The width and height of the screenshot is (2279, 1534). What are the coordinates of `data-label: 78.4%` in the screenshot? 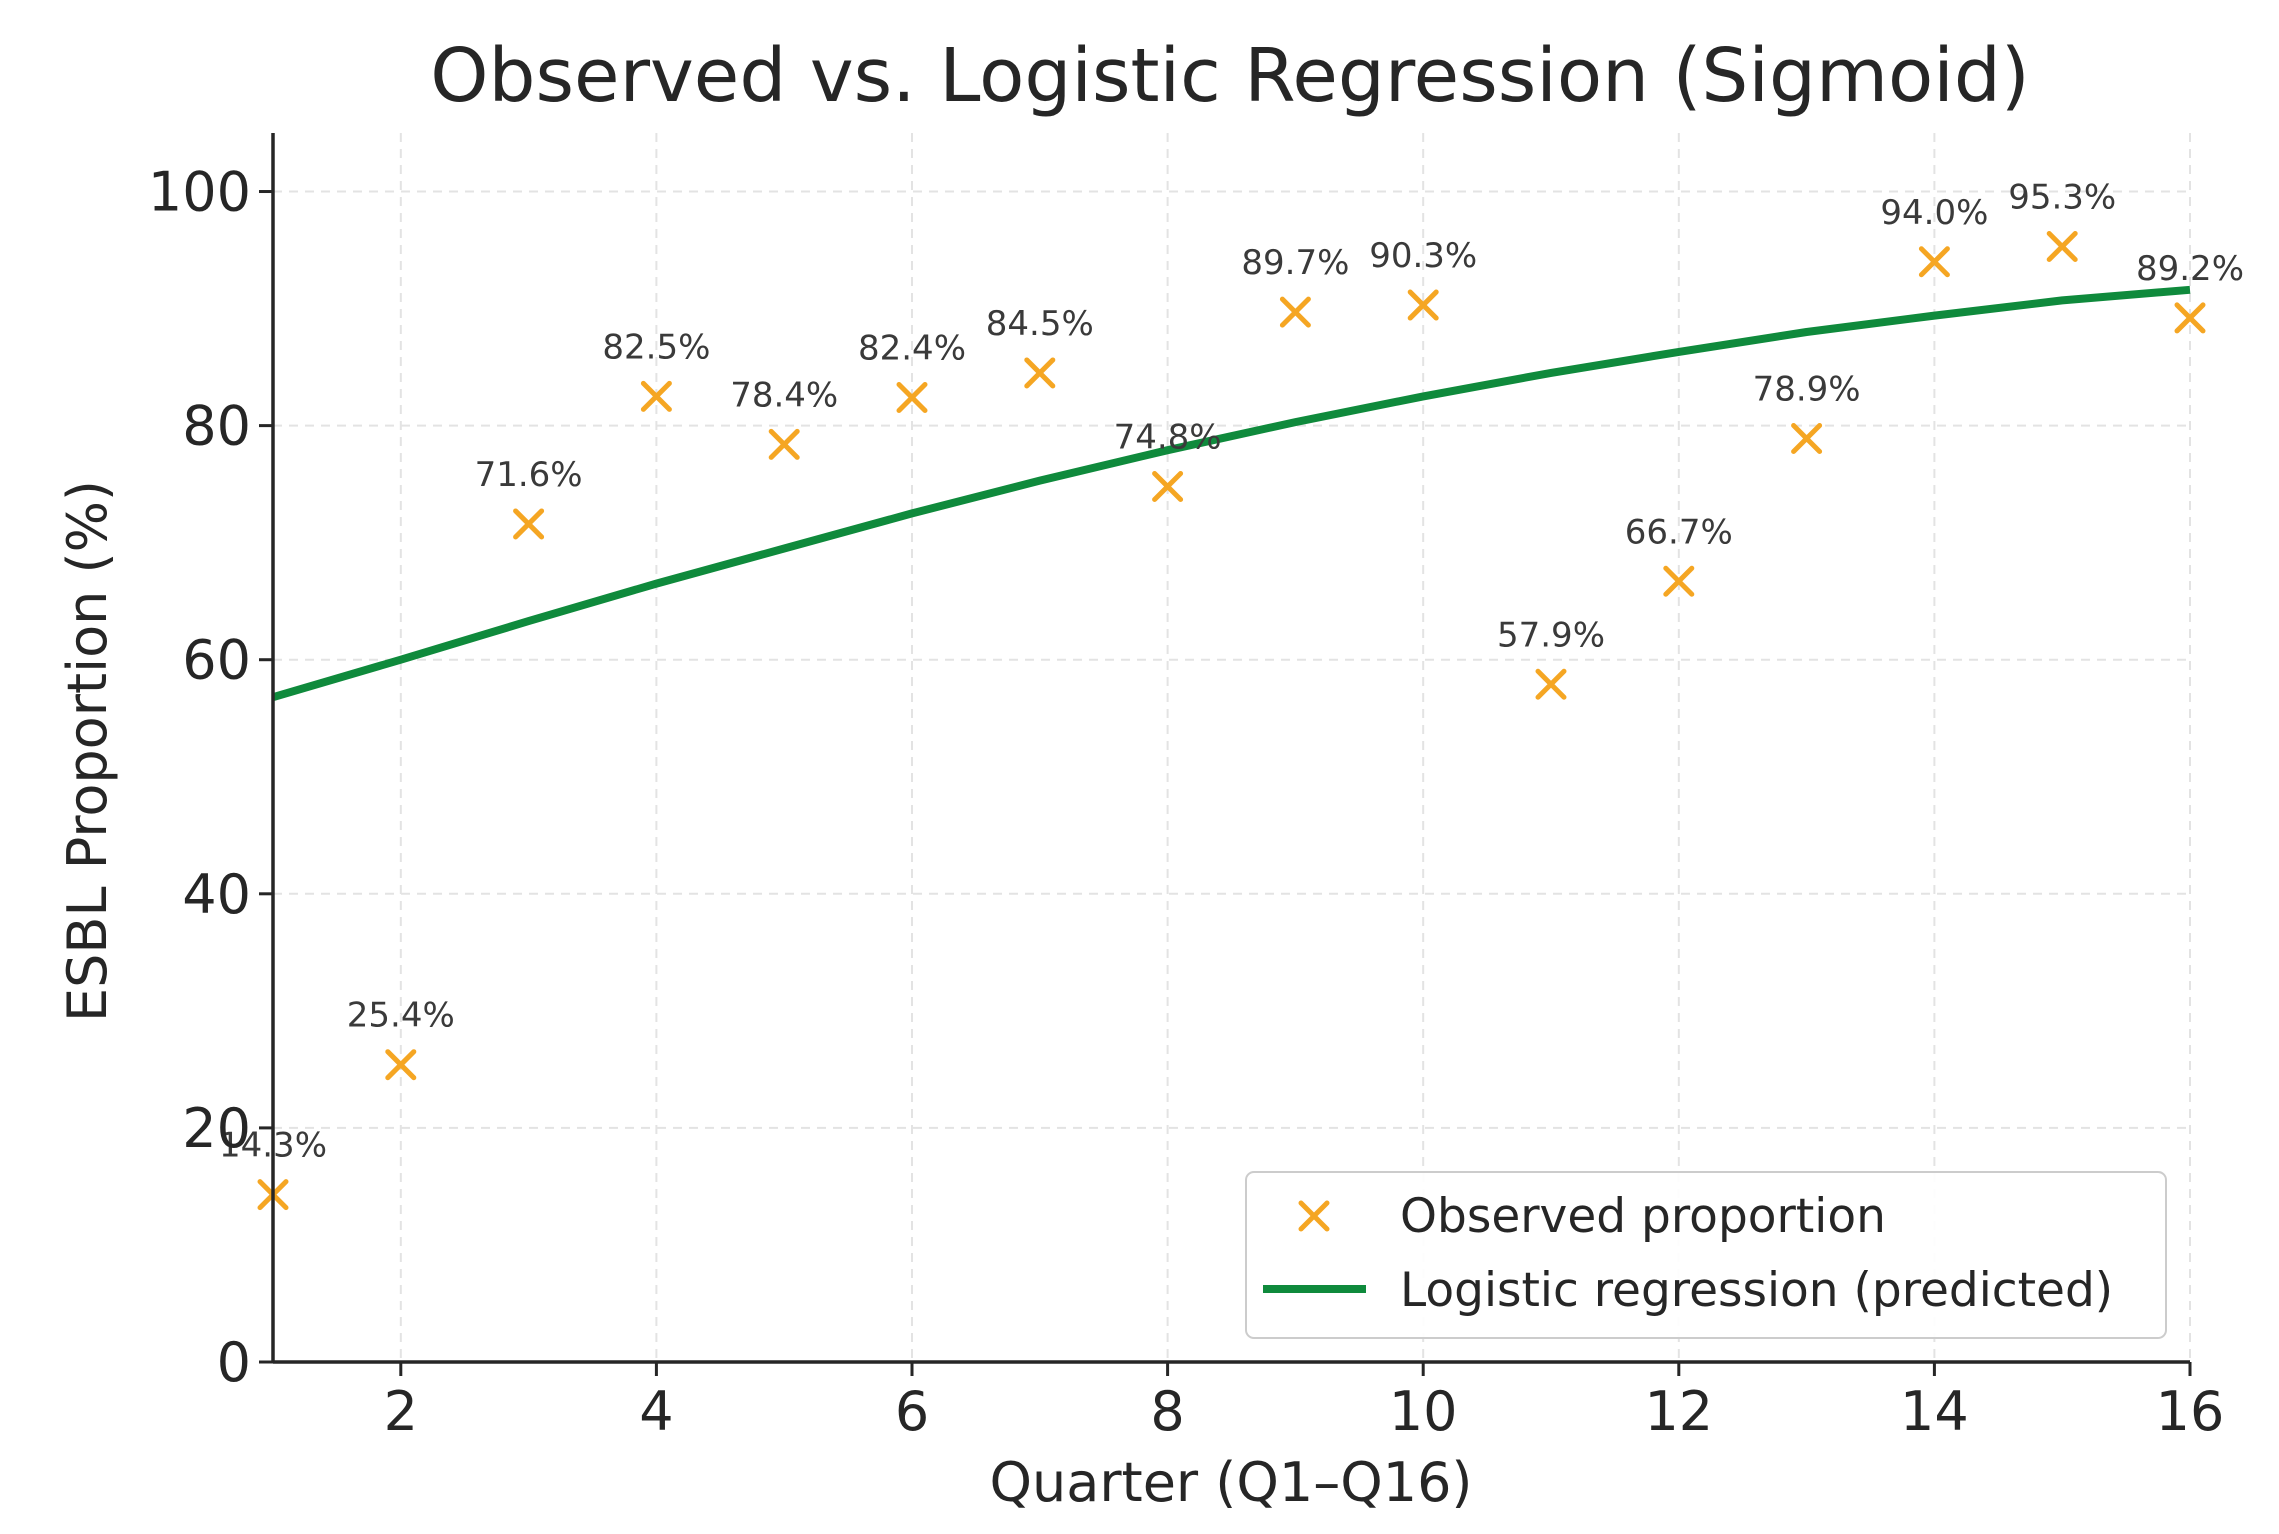 It's located at (784, 395).